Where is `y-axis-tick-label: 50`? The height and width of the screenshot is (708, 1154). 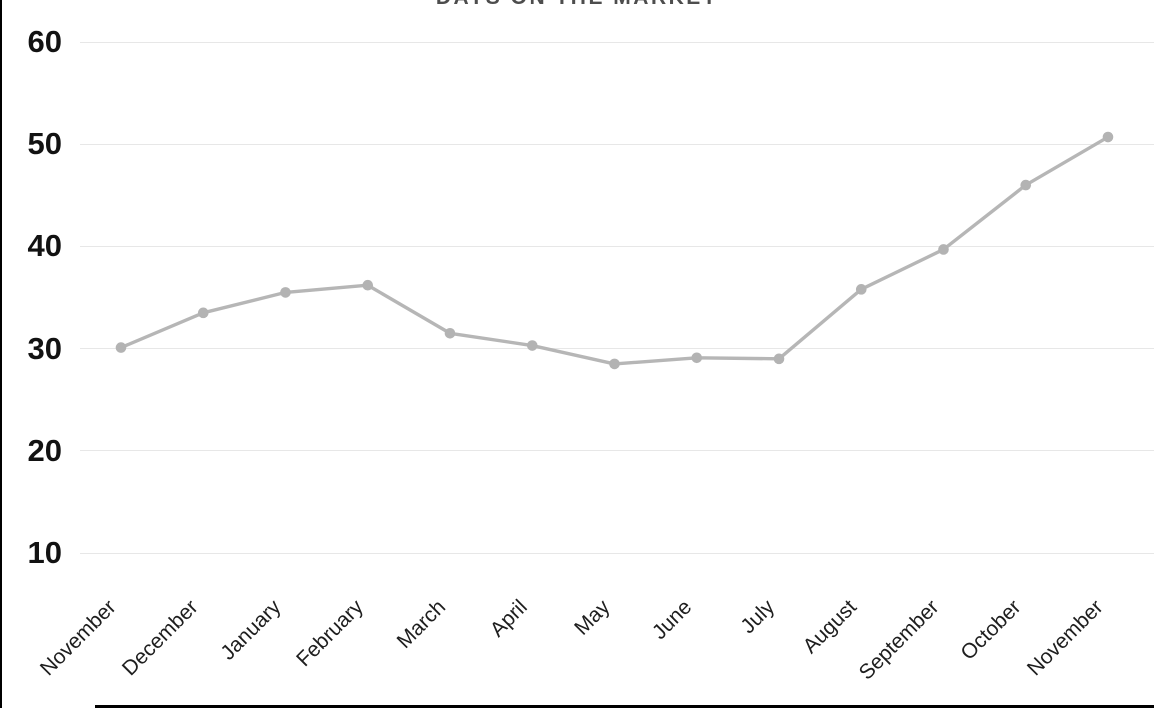 y-axis-tick-label: 50 is located at coordinates (44, 144).